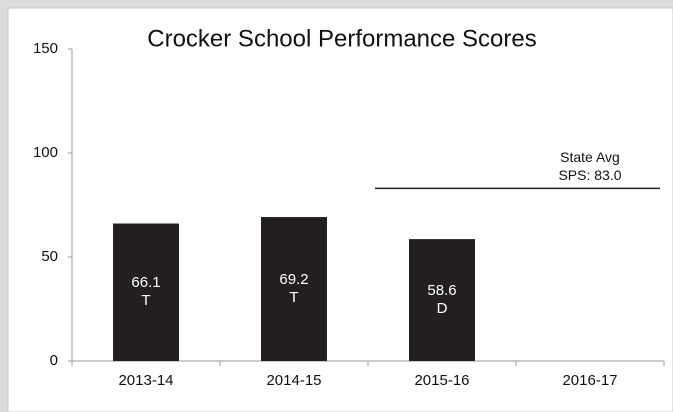 This screenshot has width=673, height=412. I want to click on x-tick-label: 2014-15, so click(293, 380).